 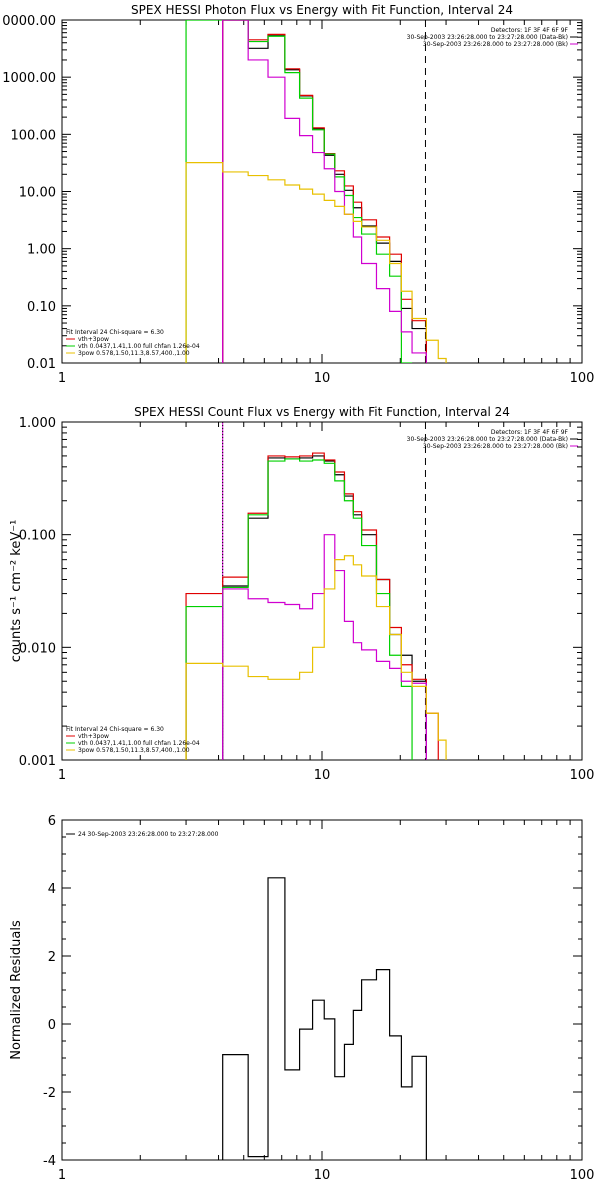 What do you see at coordinates (52, 889) in the screenshot?
I see `y-tick-label: 4` at bounding box center [52, 889].